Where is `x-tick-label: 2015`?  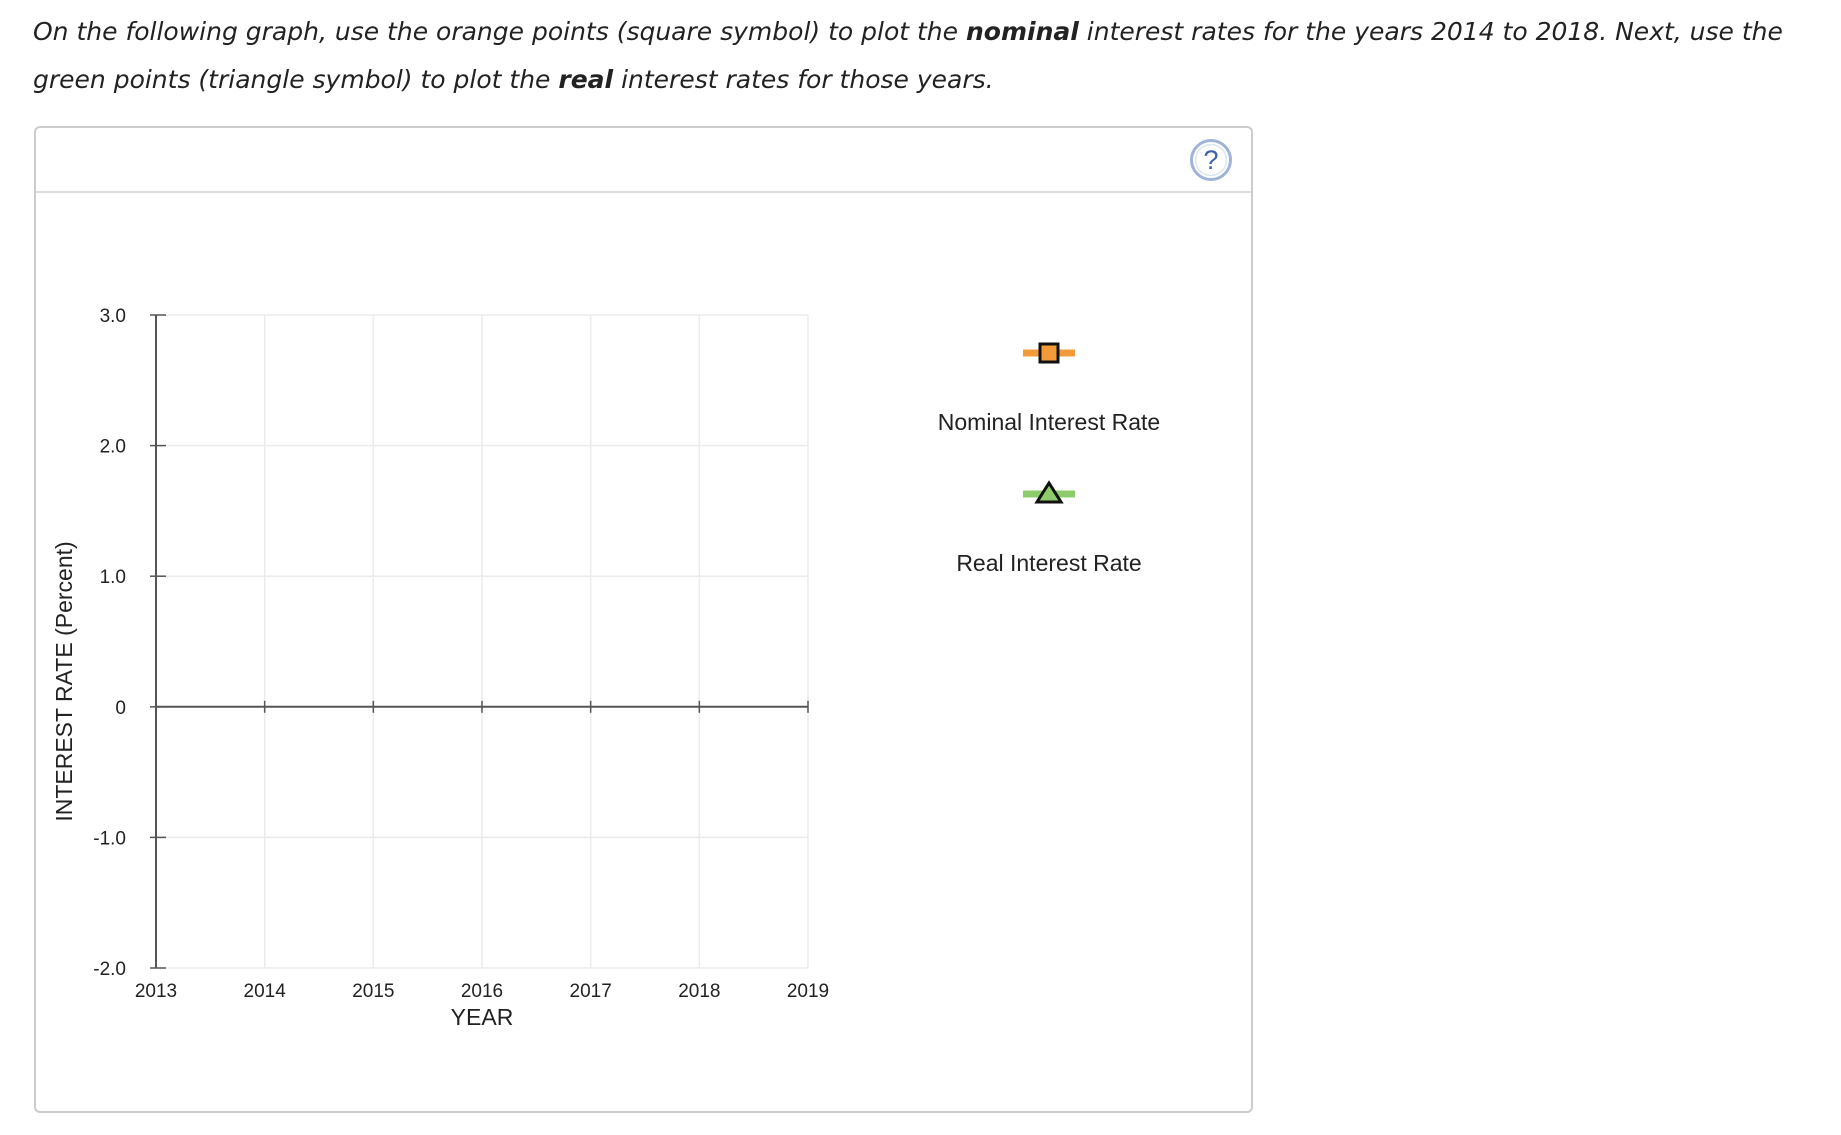 x-tick-label: 2015 is located at coordinates (373, 991).